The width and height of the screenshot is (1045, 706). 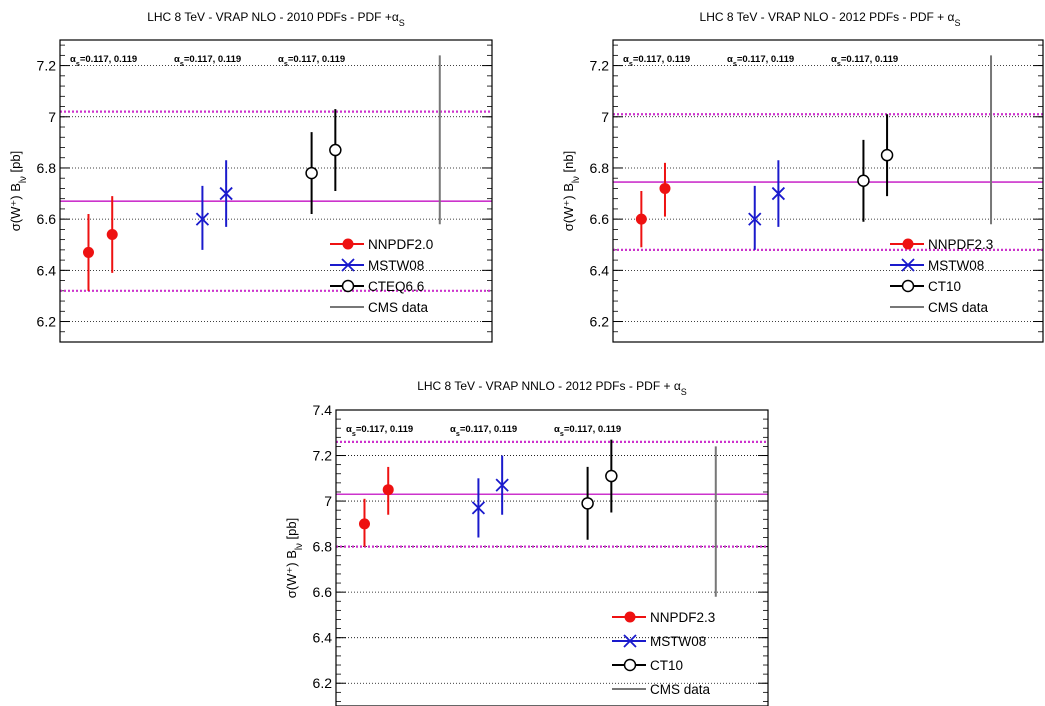 I want to click on y-tick-label: 7.4, so click(x=323, y=410).